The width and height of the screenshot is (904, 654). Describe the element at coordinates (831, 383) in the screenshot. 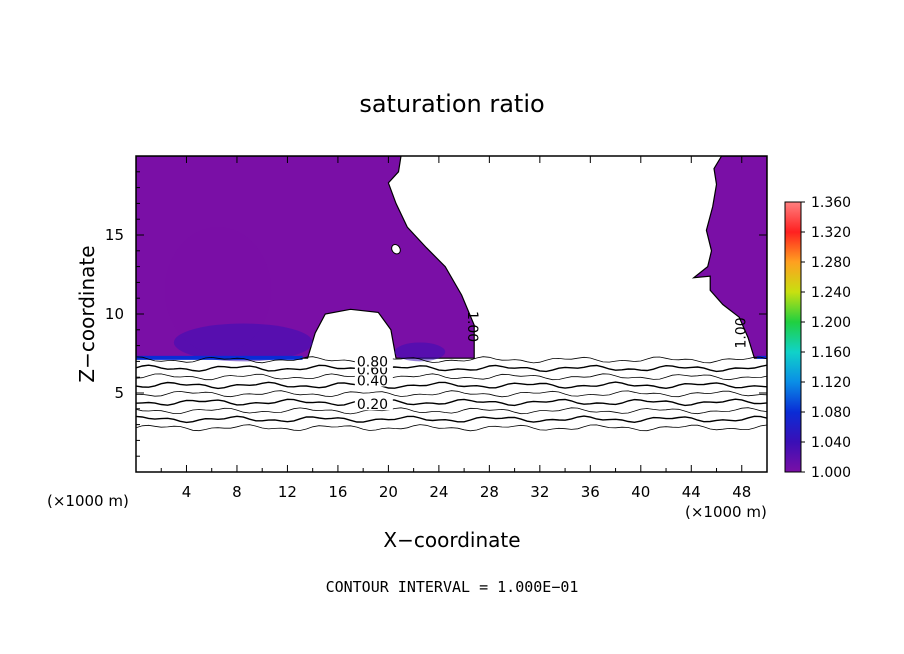

I see `colorbar-tick-label-3: 1.120` at that location.